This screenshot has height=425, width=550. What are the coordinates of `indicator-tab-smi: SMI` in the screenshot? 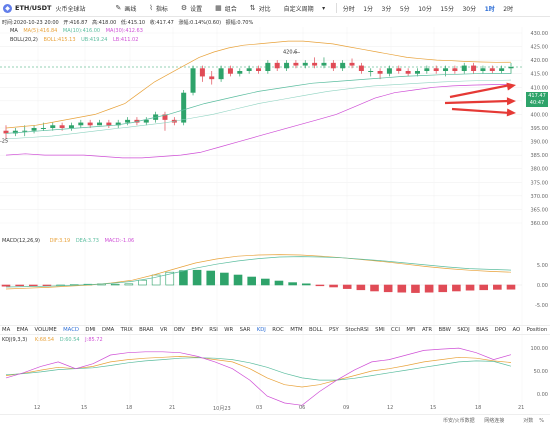 It's located at (380, 330).